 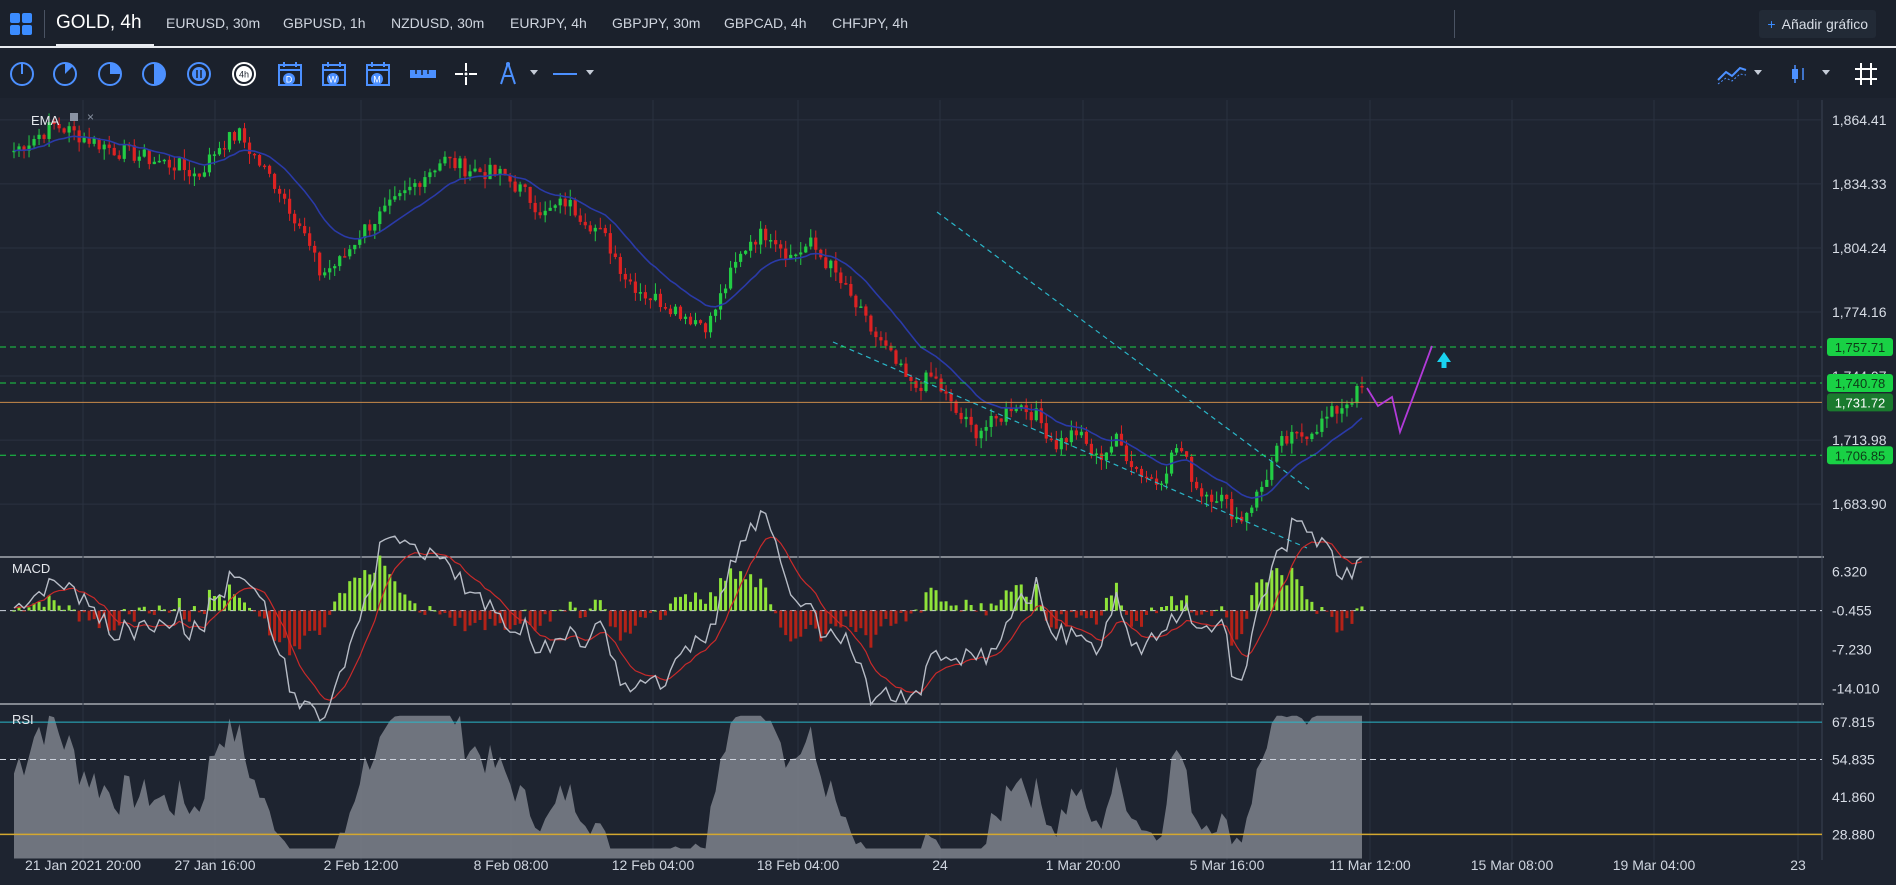 I want to click on tab-gbpcad-4h: GBPCAD, 4h, so click(x=765, y=23).